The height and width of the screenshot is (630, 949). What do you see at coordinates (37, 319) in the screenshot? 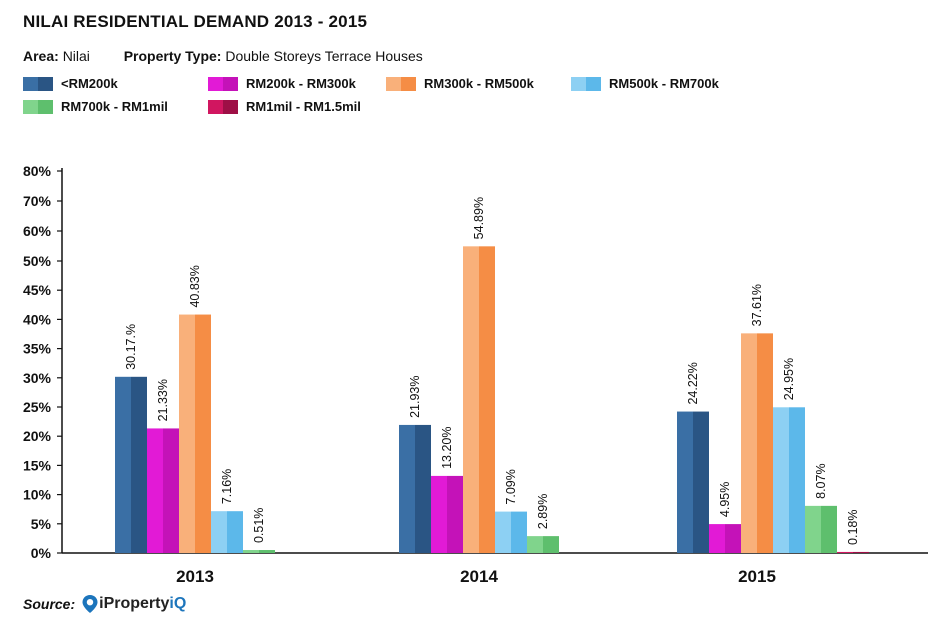
I see `y-tick-label: 40%` at bounding box center [37, 319].